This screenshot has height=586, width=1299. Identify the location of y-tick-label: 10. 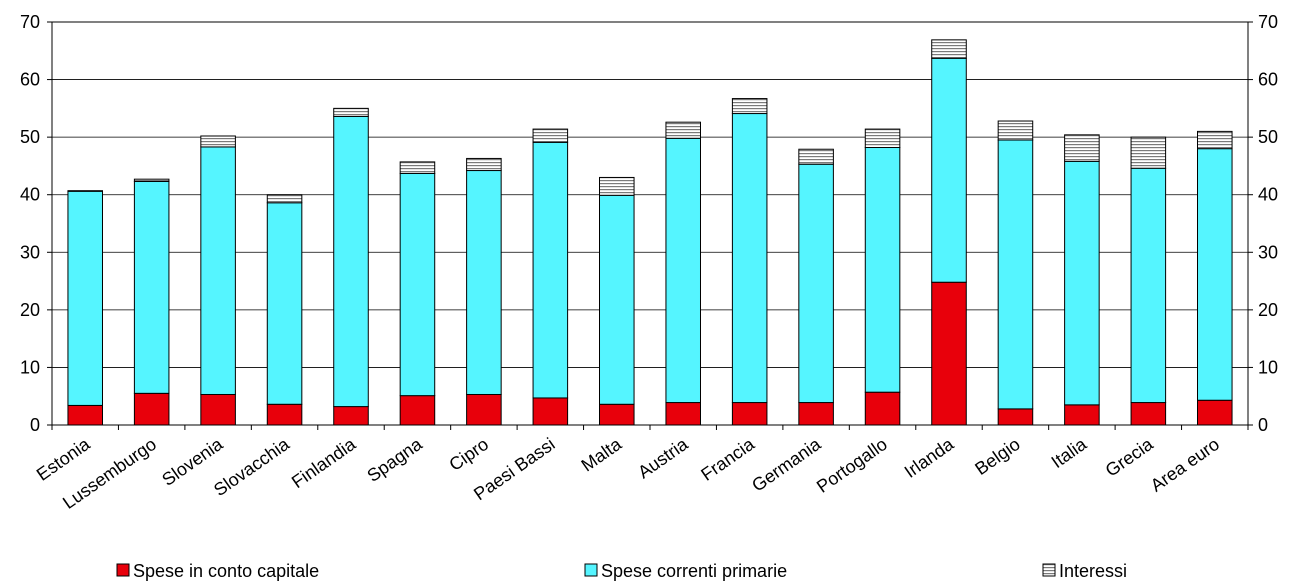
(30, 367).